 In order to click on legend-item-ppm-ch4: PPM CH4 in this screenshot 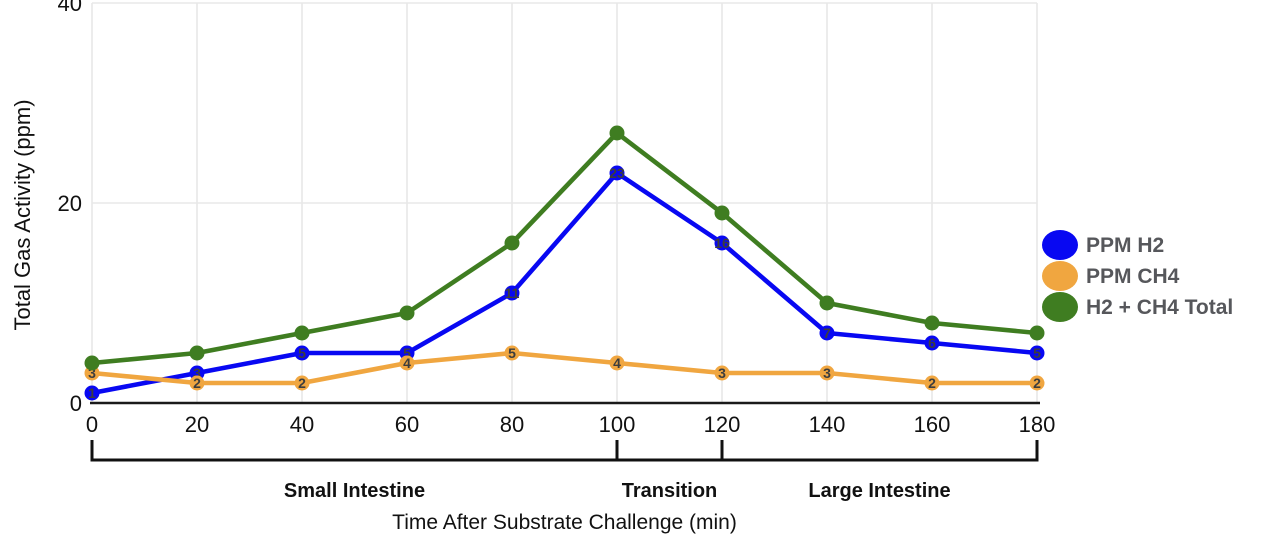, I will do `click(1111, 276)`.